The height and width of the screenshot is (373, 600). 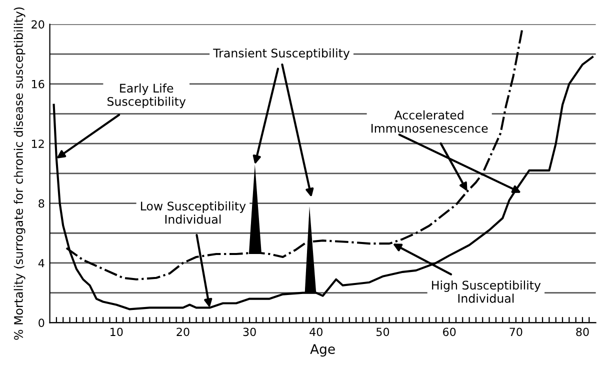 What do you see at coordinates (38, 24) in the screenshot?
I see `y-tick-label: 20` at bounding box center [38, 24].